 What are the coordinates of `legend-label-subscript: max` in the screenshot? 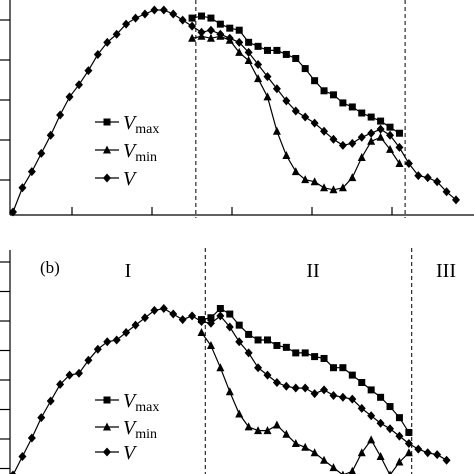 It's located at (147, 407).